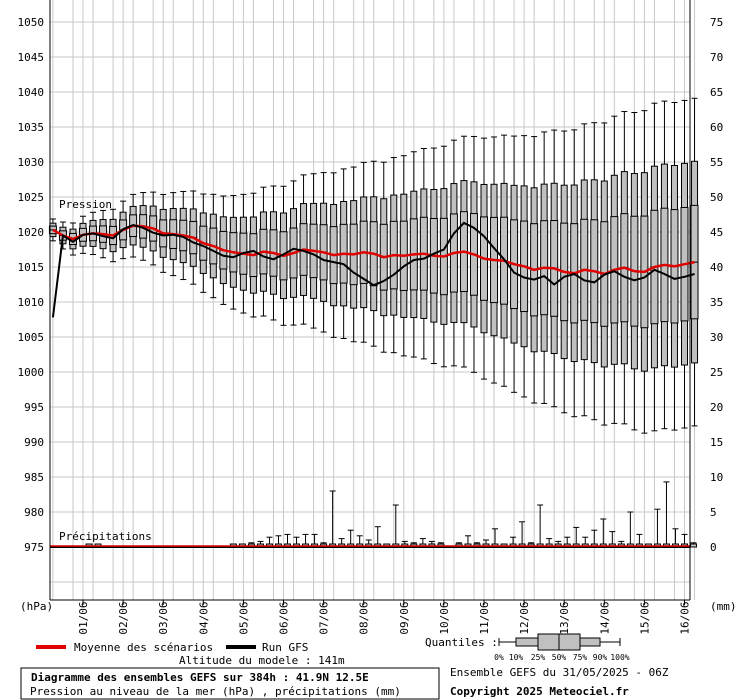 This screenshot has height=700, width=740. What do you see at coordinates (461, 642) in the screenshot?
I see `quantiles-label: Quantiles :` at bounding box center [461, 642].